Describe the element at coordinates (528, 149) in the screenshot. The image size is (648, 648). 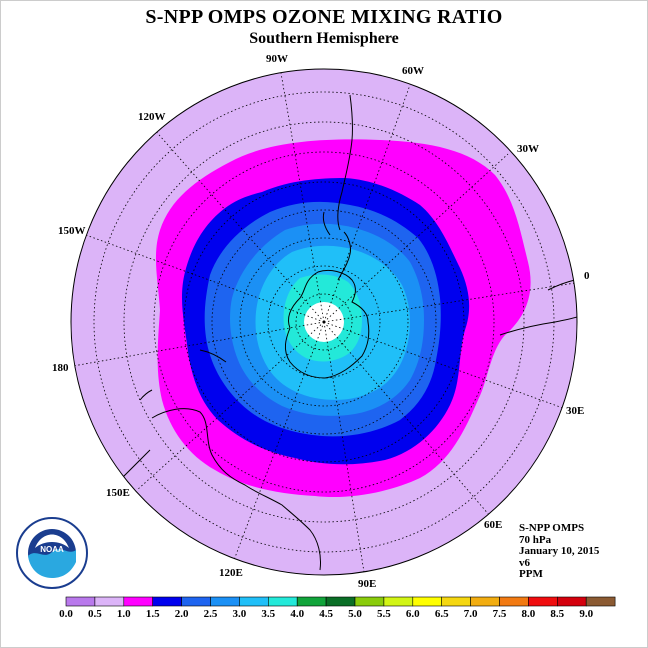
I see `lon-label-30w: 30W` at that location.